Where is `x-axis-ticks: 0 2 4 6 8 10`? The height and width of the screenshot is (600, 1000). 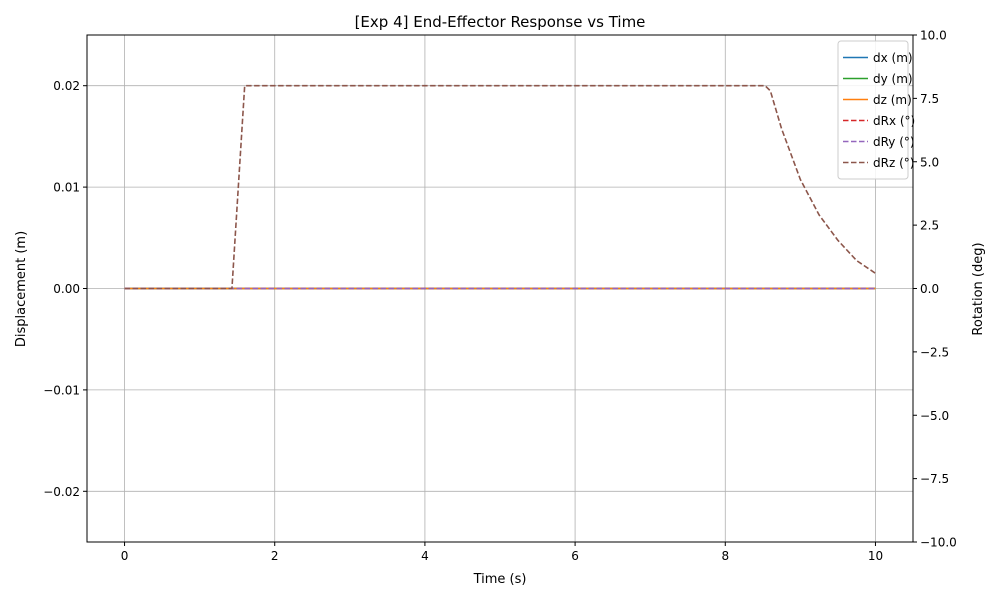
x-axis-ticks: 0 2 4 6 8 10 is located at coordinates (502, 552).